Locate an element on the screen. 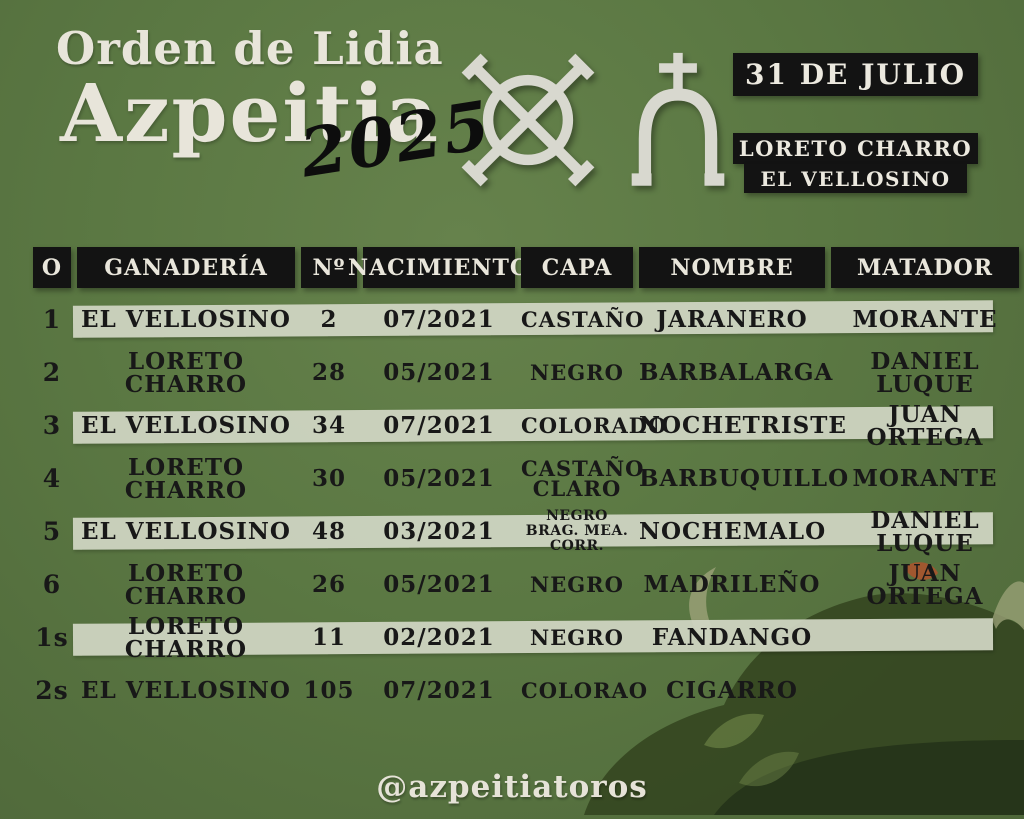 Image resolution: width=1024 pixels, height=819 pixels. row-nacimiento: 03/2021 is located at coordinates (439, 531).